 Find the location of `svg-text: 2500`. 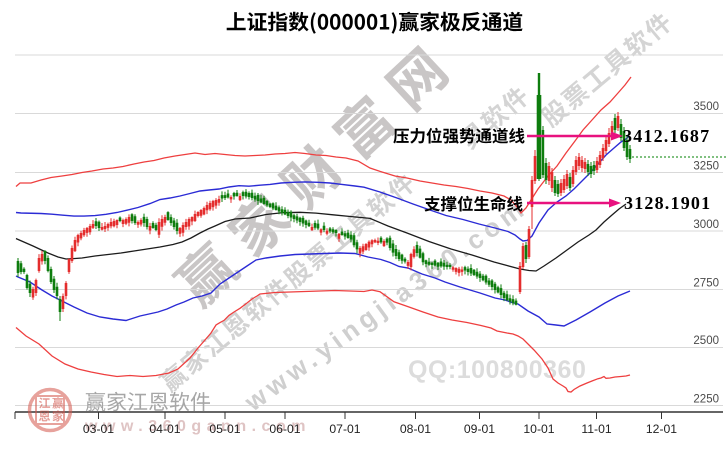

svg-text: 2500 is located at coordinates (706, 341).